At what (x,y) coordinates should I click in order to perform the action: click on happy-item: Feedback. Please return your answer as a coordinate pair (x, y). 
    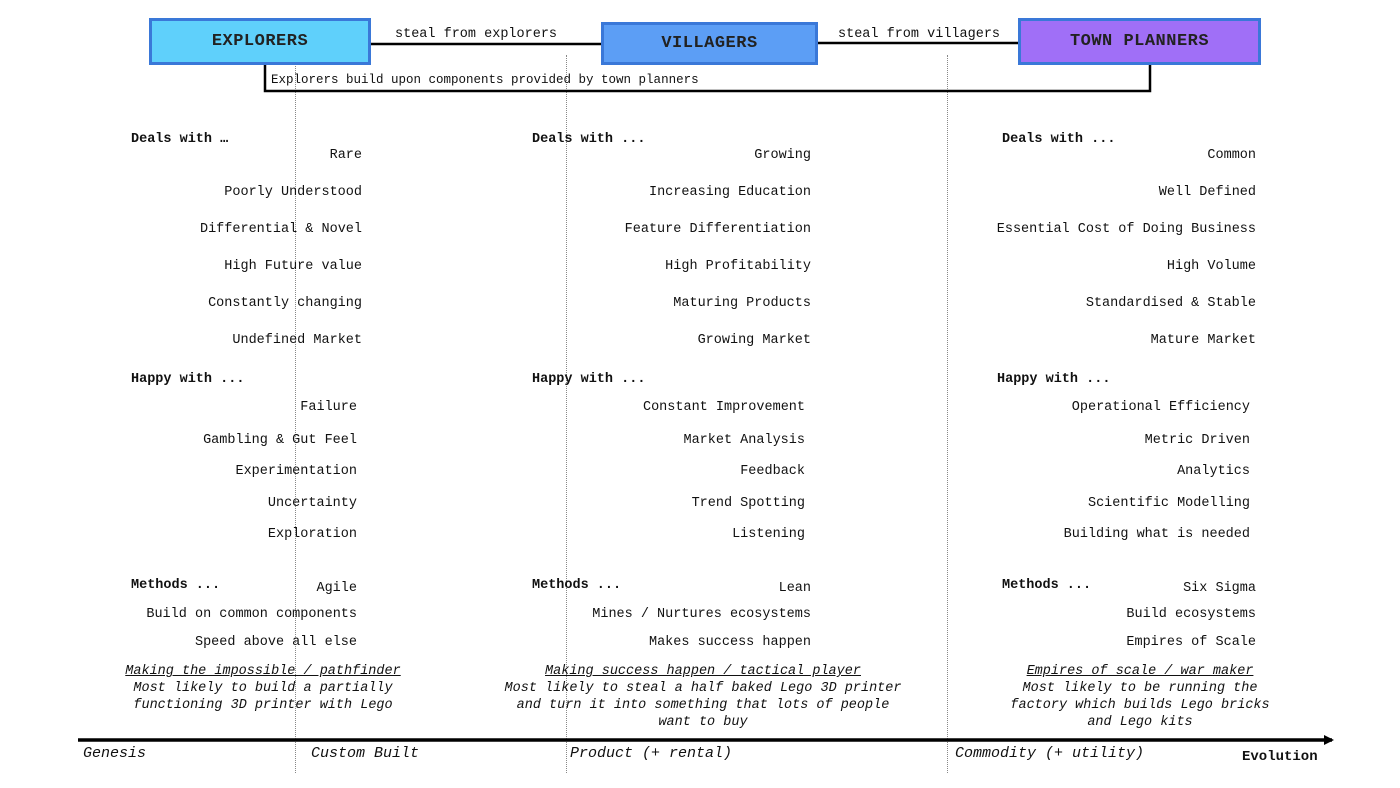
    Looking at the image, I should click on (772, 471).